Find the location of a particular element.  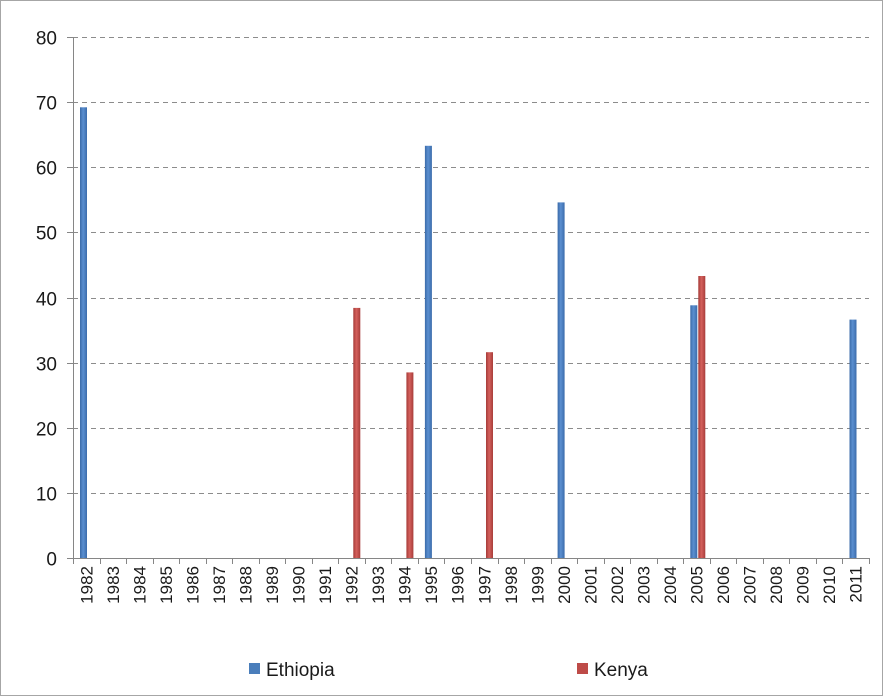

legend-swatch-ethiopia is located at coordinates (254, 668).